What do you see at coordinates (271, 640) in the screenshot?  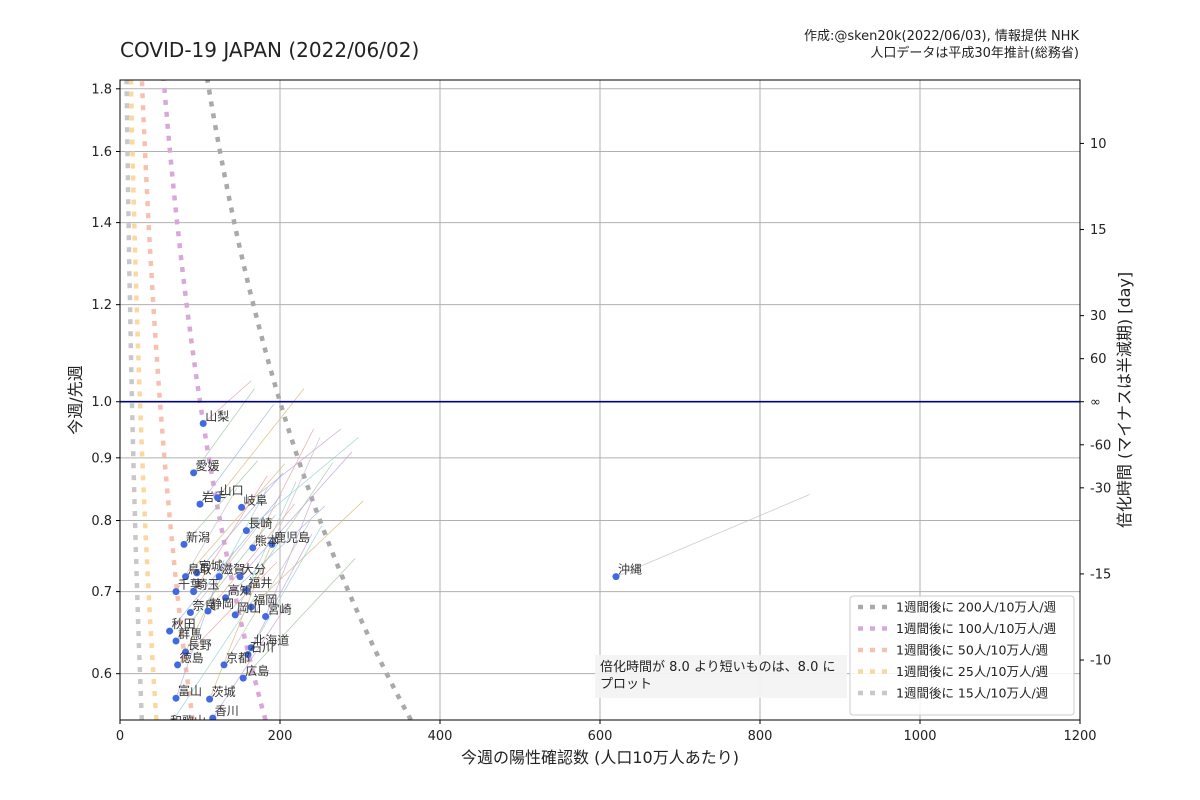 I see `point-label: 北海道` at bounding box center [271, 640].